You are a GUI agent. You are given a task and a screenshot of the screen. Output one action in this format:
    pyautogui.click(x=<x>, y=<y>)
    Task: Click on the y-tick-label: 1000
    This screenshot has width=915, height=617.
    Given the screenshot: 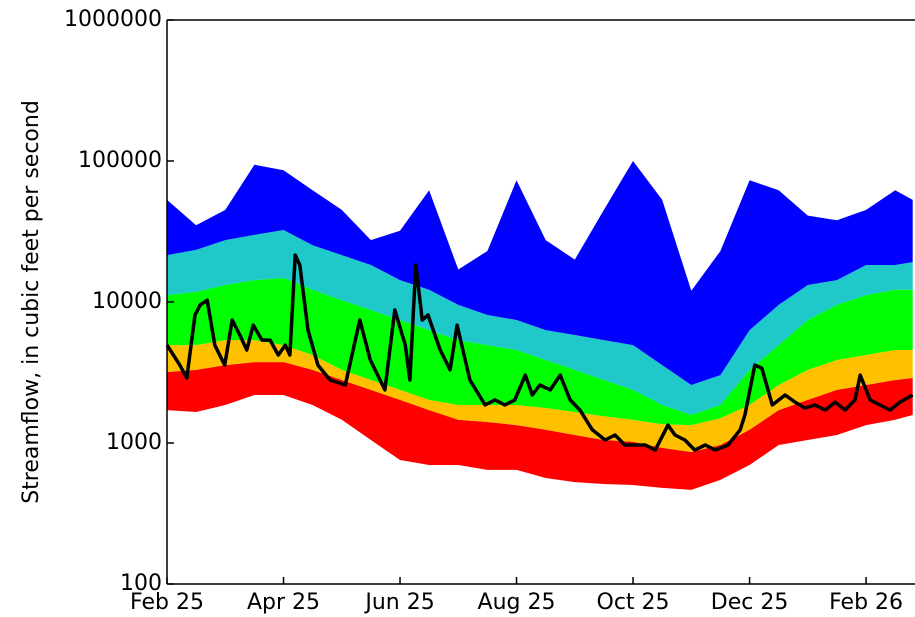 What is the action you would take?
    pyautogui.click(x=134, y=442)
    